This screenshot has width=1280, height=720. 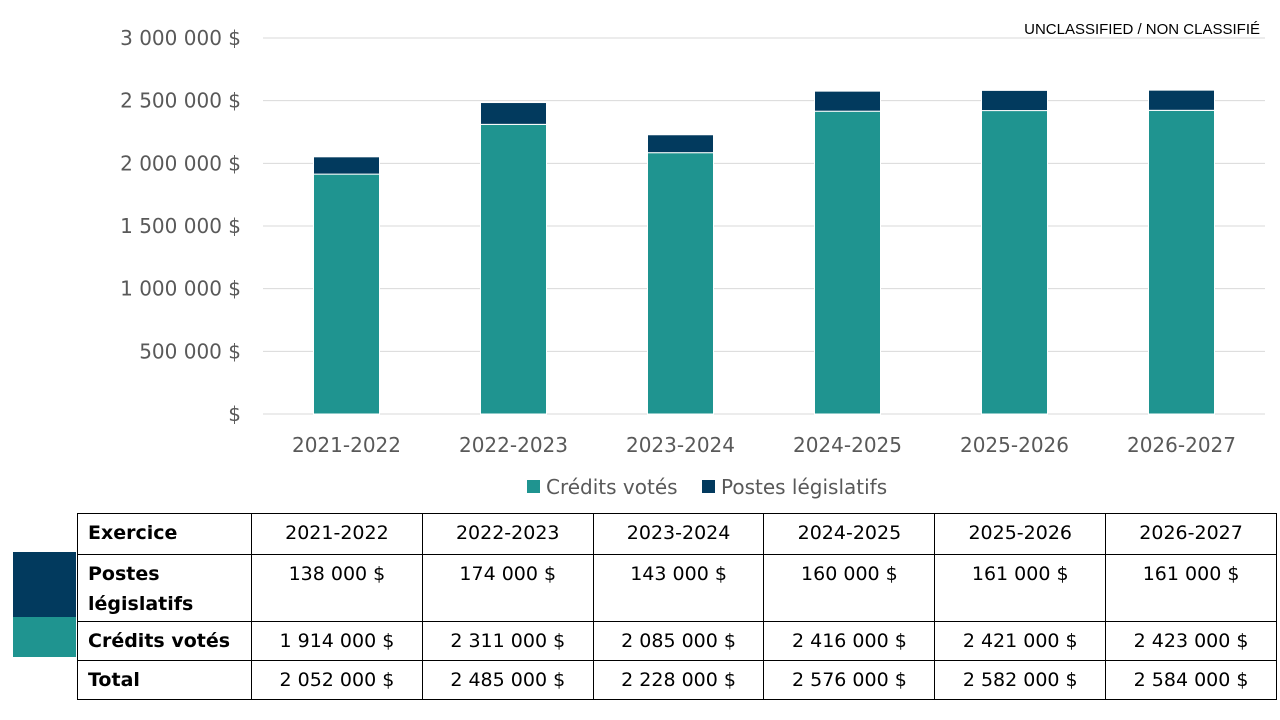 What do you see at coordinates (1181, 445) in the screenshot?
I see `x-tick-label: 2026-2027` at bounding box center [1181, 445].